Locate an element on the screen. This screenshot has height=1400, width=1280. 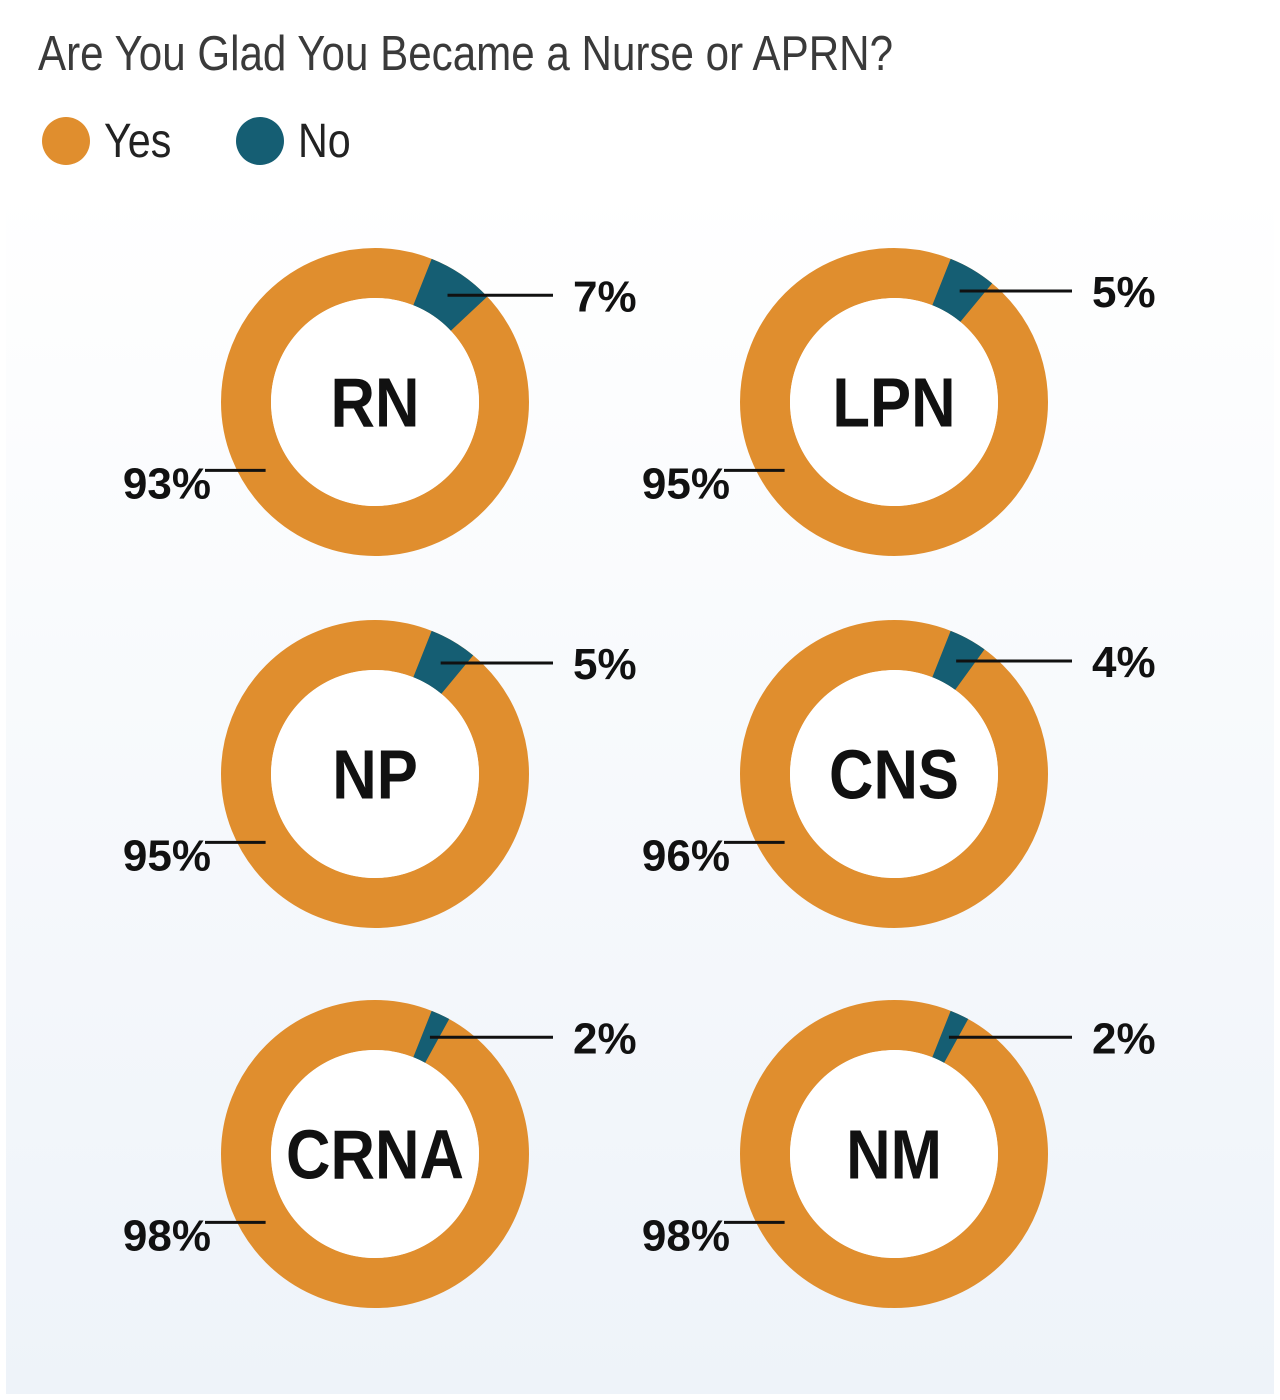
donut-crna-hole is located at coordinates (375, 1154).